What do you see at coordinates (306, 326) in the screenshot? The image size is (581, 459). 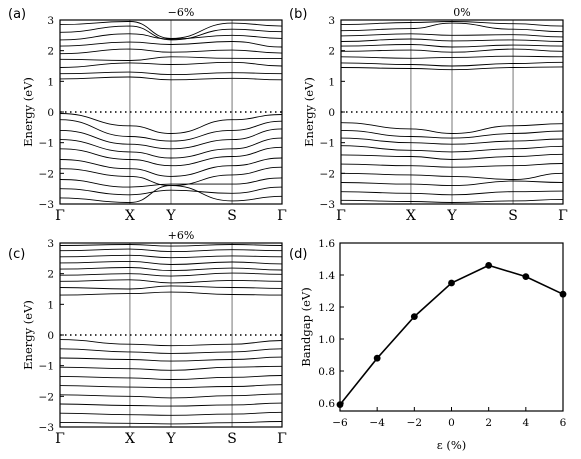 I see `y-axis-label: Bandgap (eV)` at bounding box center [306, 326].